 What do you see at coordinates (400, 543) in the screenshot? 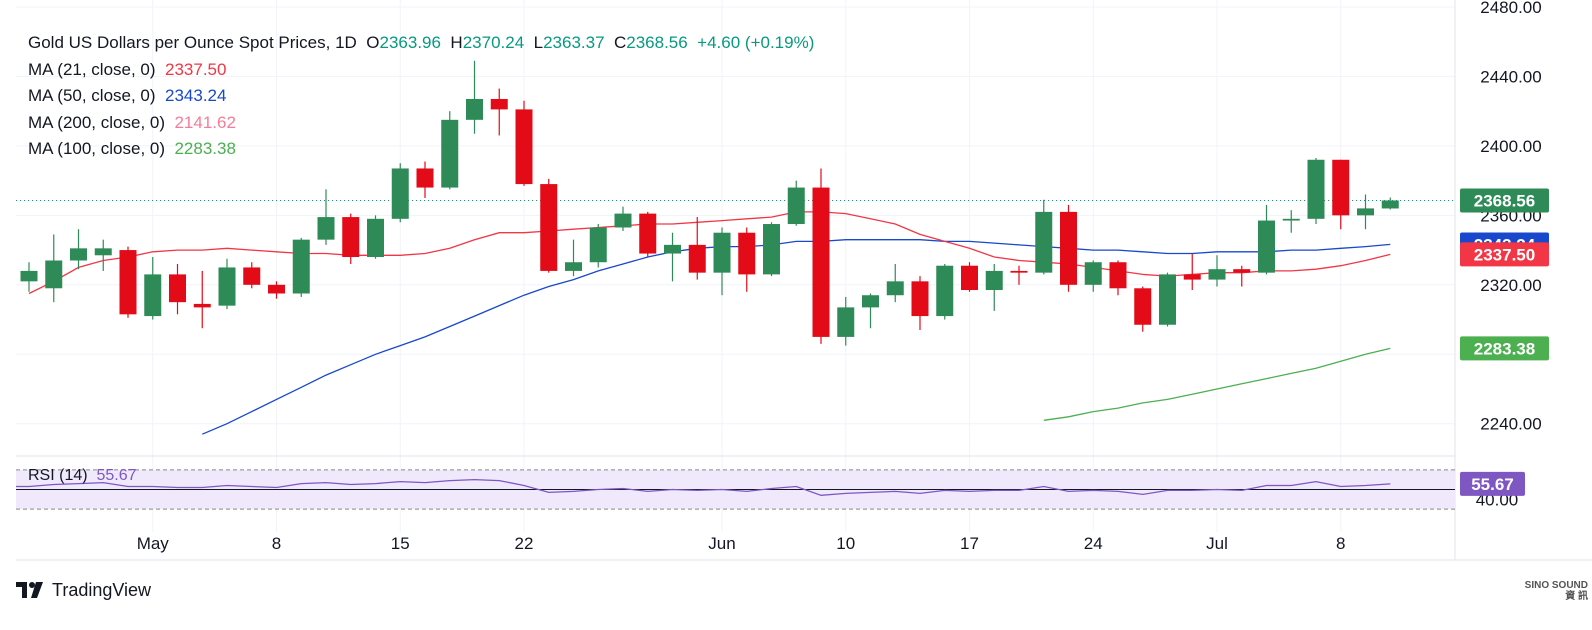
I see `time-tick-2: 15` at bounding box center [400, 543].